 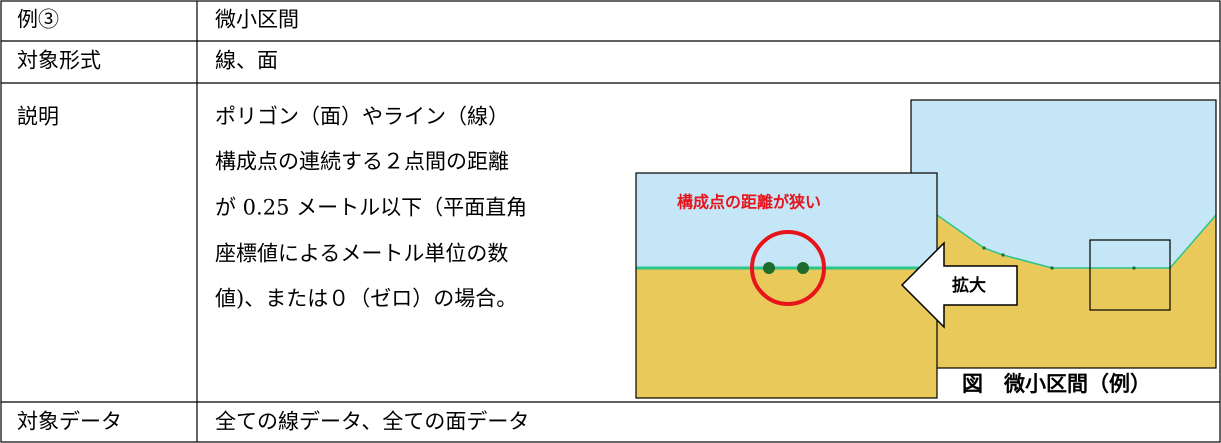 What do you see at coordinates (372, 422) in the screenshot?
I see `row-value: 全ての線データ、全ての面データ` at bounding box center [372, 422].